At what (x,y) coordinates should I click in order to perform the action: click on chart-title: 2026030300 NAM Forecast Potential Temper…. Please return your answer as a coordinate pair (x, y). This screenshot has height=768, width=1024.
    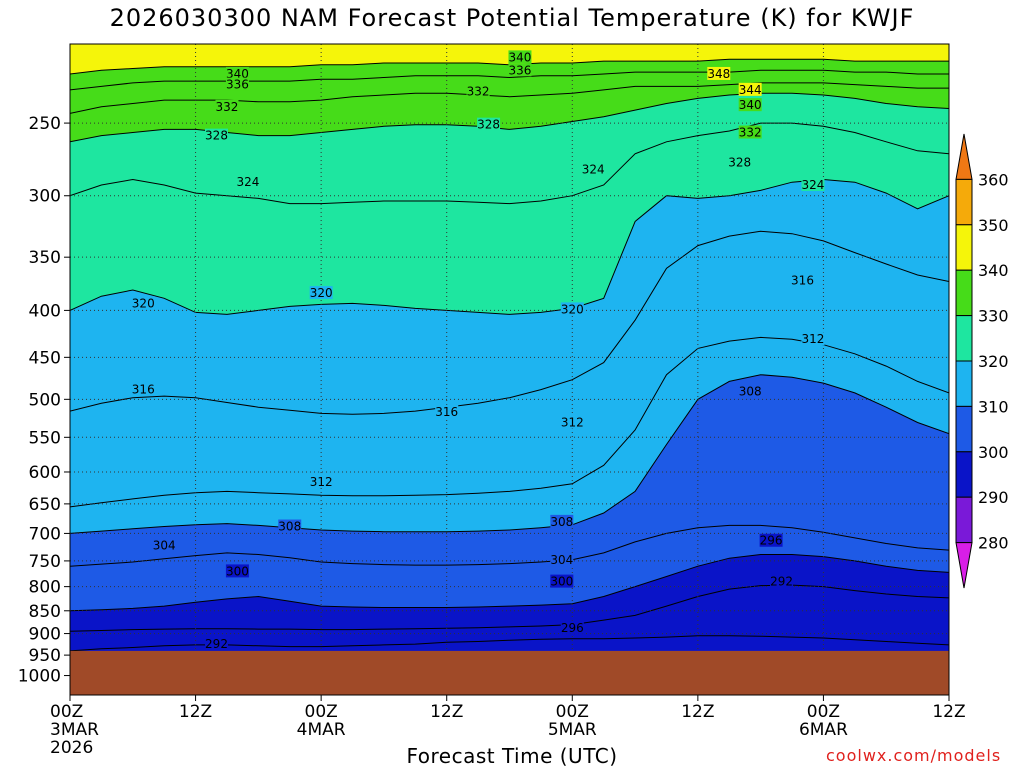
    Looking at the image, I should click on (512, 18).